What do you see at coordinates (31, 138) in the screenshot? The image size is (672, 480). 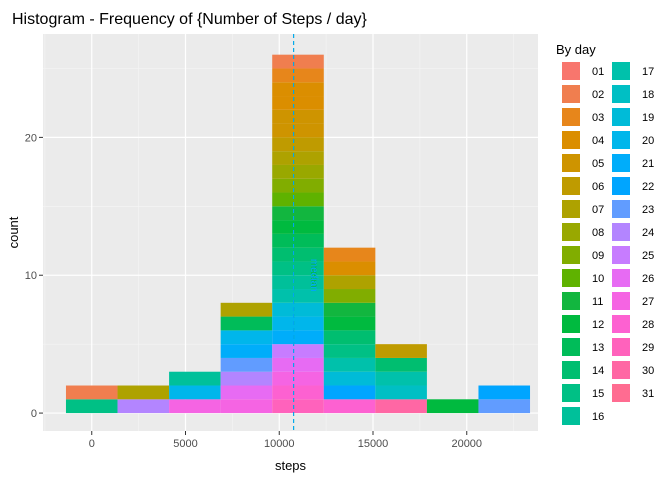 I see `y-tick-label: 20` at bounding box center [31, 138].